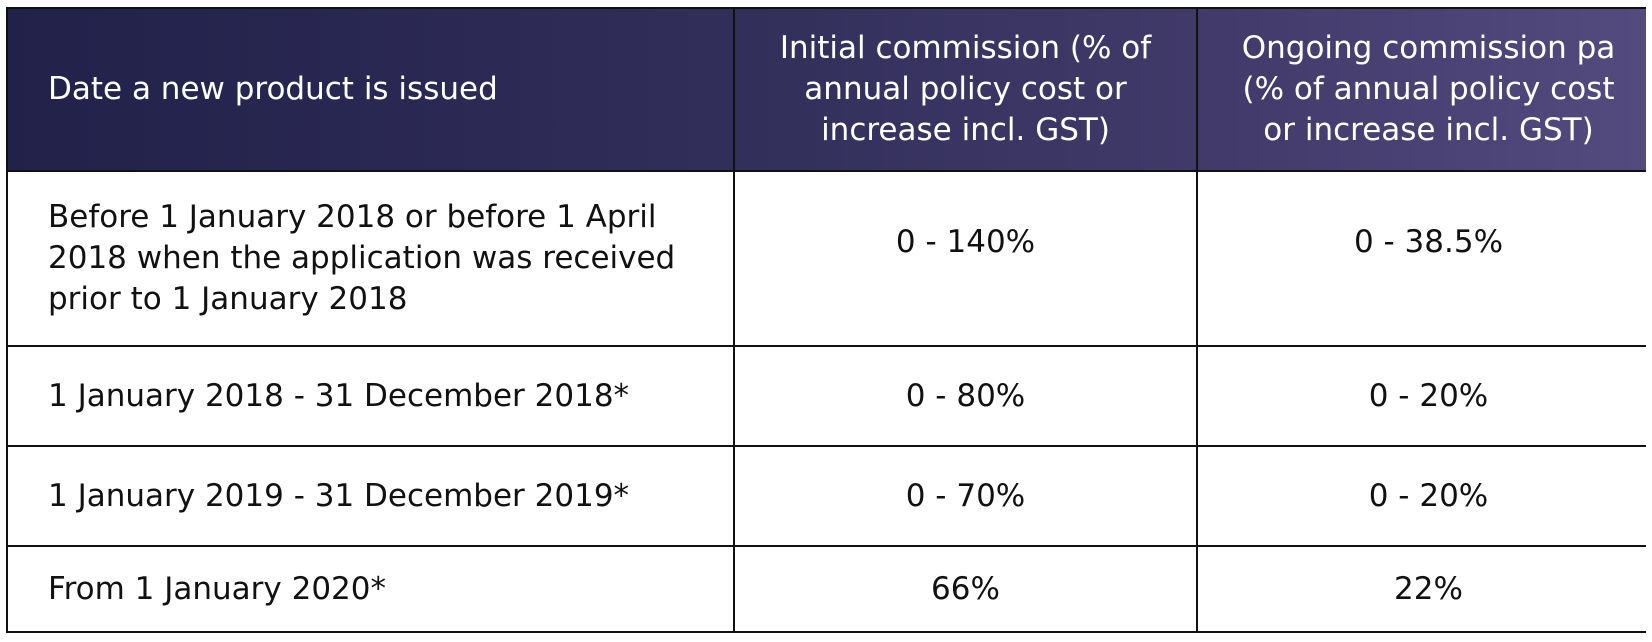 Image resolution: width=1652 pixels, height=642 pixels. Describe the element at coordinates (371, 396) in the screenshot. I see `row-date-cell: 1 January 2018 - 31 December 2018*` at that location.